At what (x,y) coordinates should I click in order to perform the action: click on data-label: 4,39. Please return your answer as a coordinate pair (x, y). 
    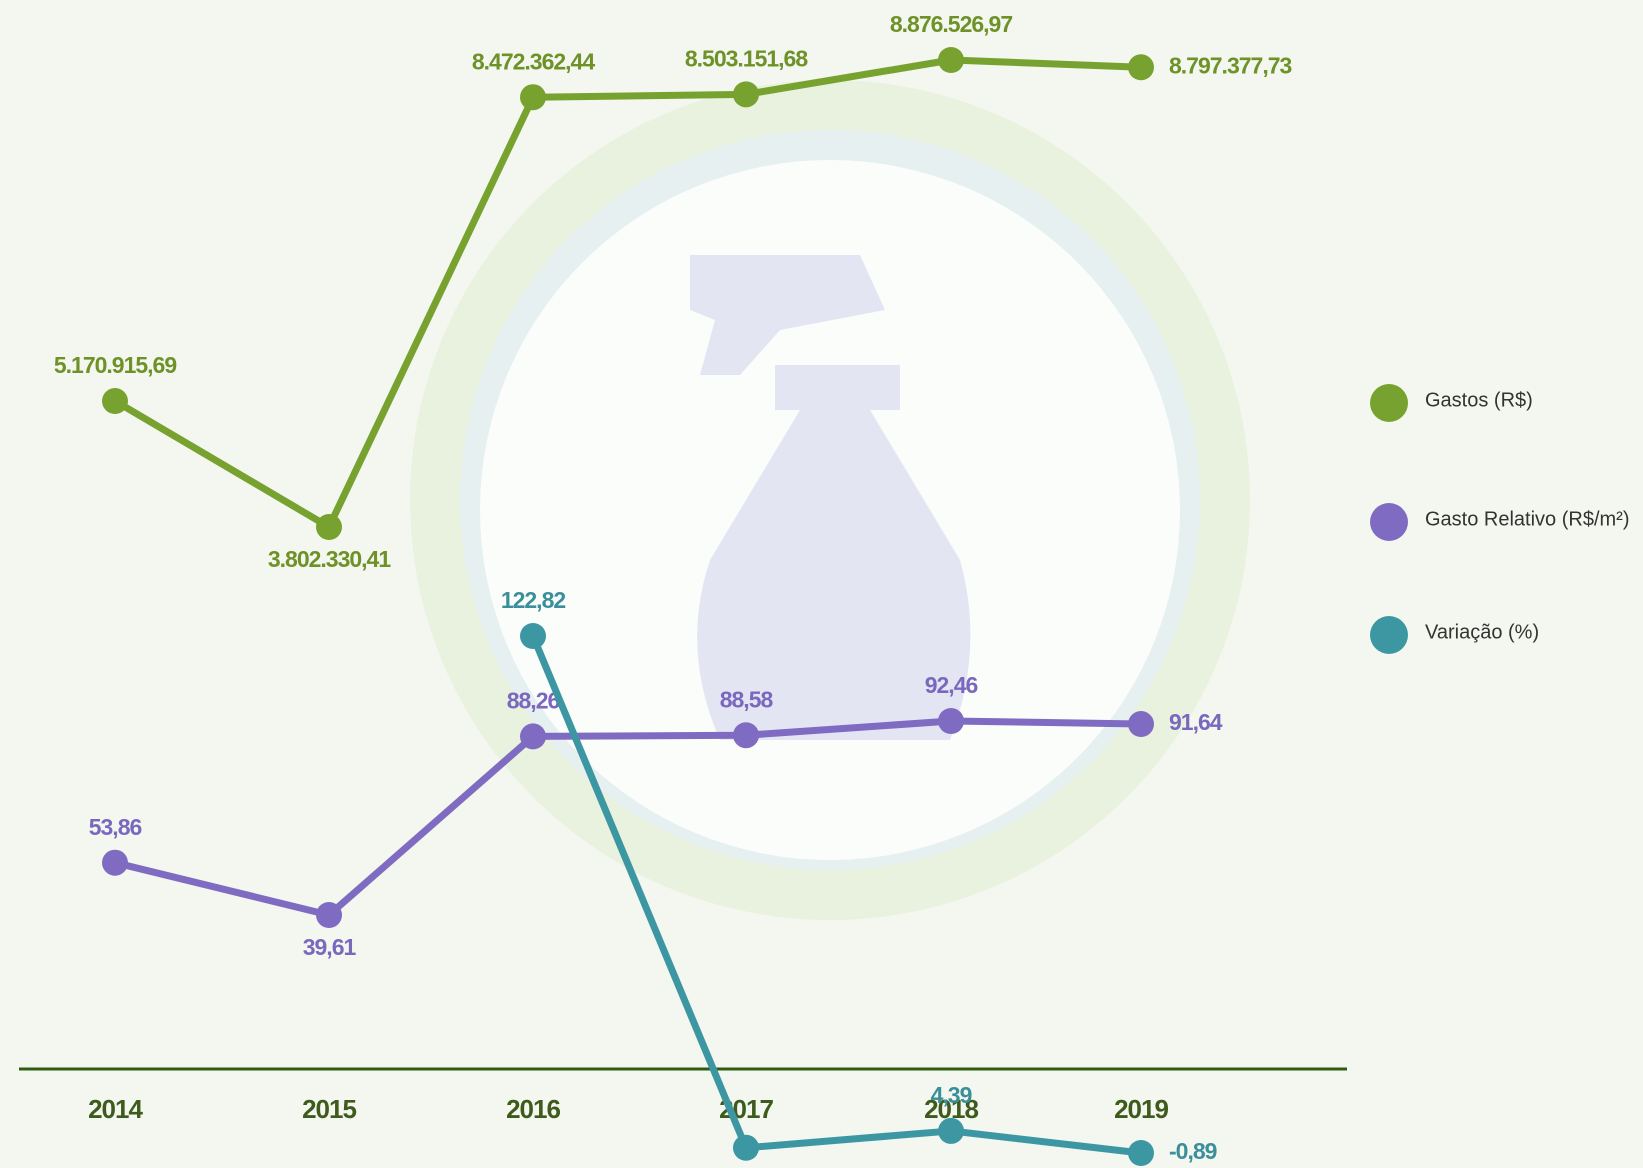
    Looking at the image, I should click on (951, 1095).